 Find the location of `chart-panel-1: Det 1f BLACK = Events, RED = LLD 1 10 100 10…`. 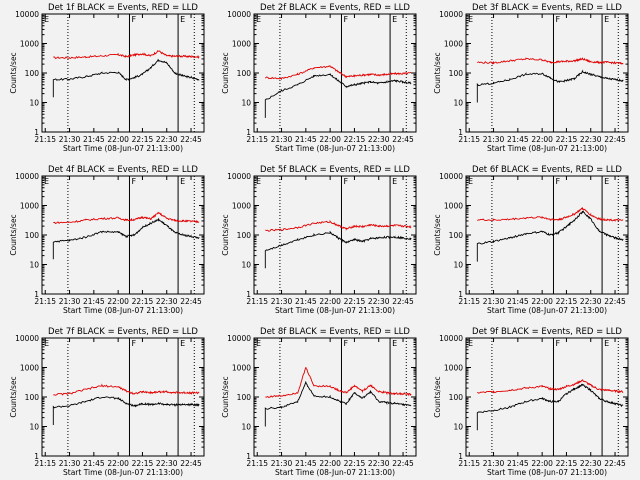

chart-panel-1: Det 1f BLACK = Events, RED = LLD 1 10 100 10… is located at coordinates (107, 78).